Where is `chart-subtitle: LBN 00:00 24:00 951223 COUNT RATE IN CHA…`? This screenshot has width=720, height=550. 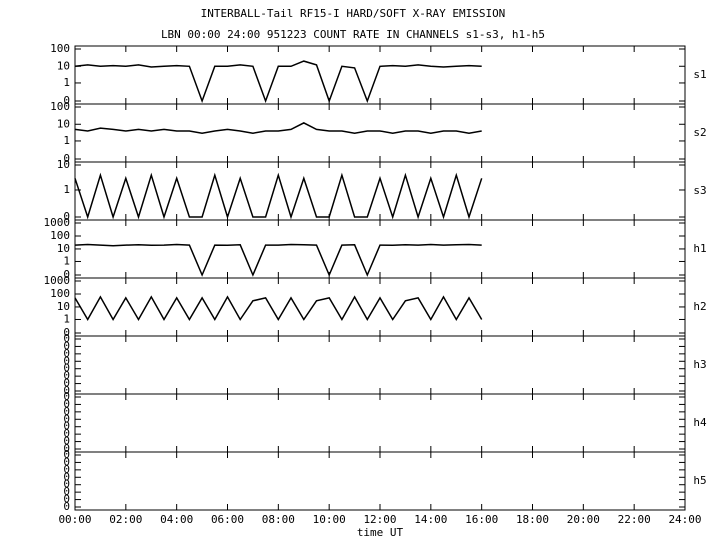
chart-subtitle: LBN 00:00 24:00 951223 COUNT RATE IN CHA… is located at coordinates (353, 34).